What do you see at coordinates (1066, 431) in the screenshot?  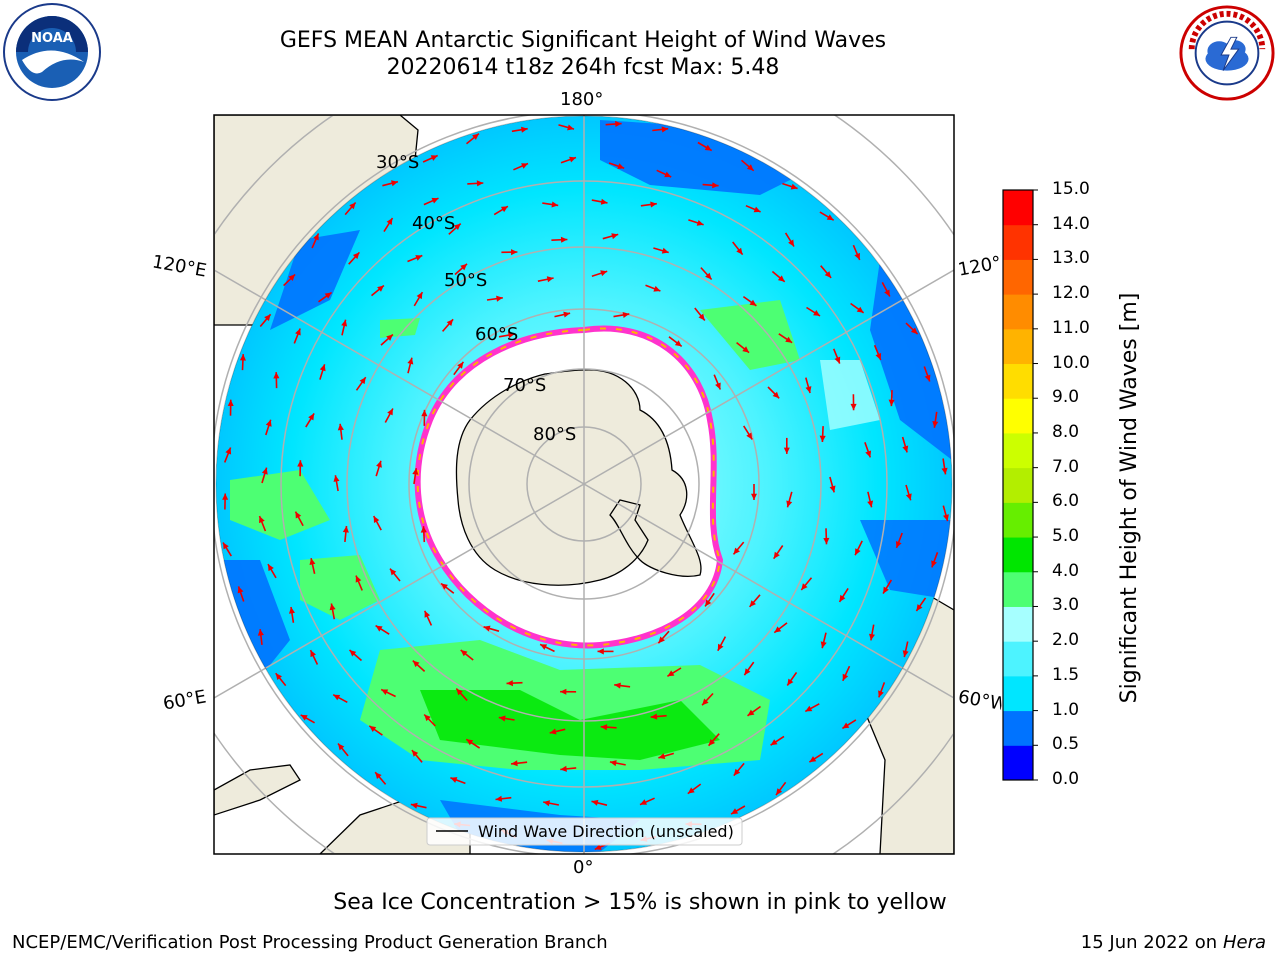 I see `colorbar-tick-label: 8.0` at bounding box center [1066, 431].